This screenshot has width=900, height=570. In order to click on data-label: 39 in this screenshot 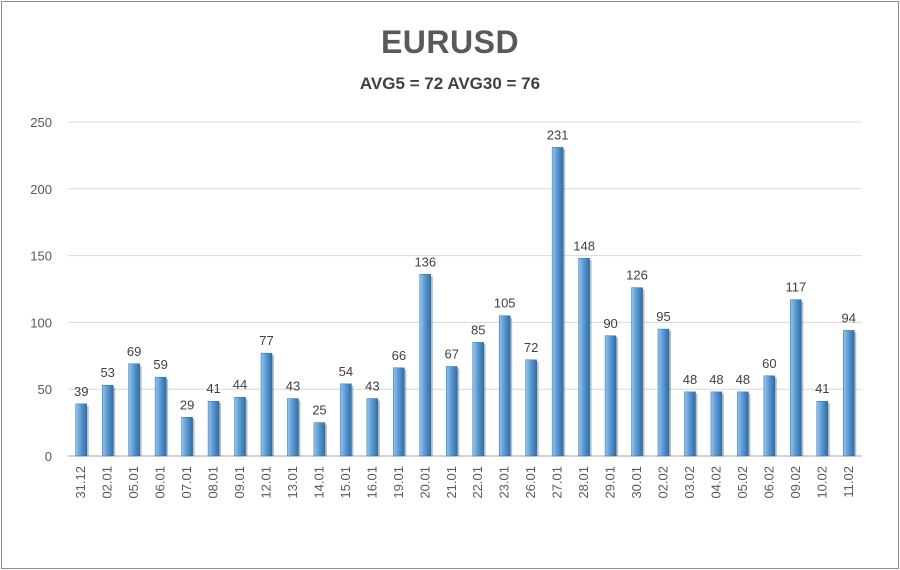, I will do `click(81, 391)`.